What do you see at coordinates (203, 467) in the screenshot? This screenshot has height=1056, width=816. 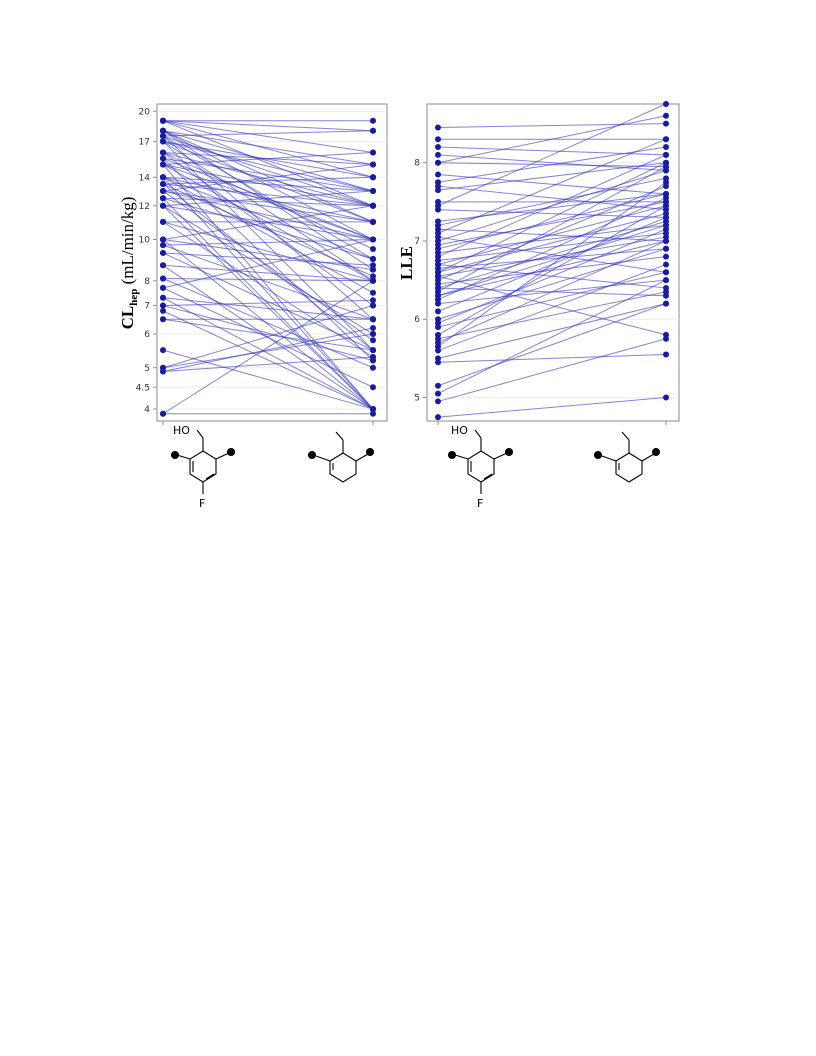 I see `structure-hydroxymethyl-fluorophenyl-left: HO F` at bounding box center [203, 467].